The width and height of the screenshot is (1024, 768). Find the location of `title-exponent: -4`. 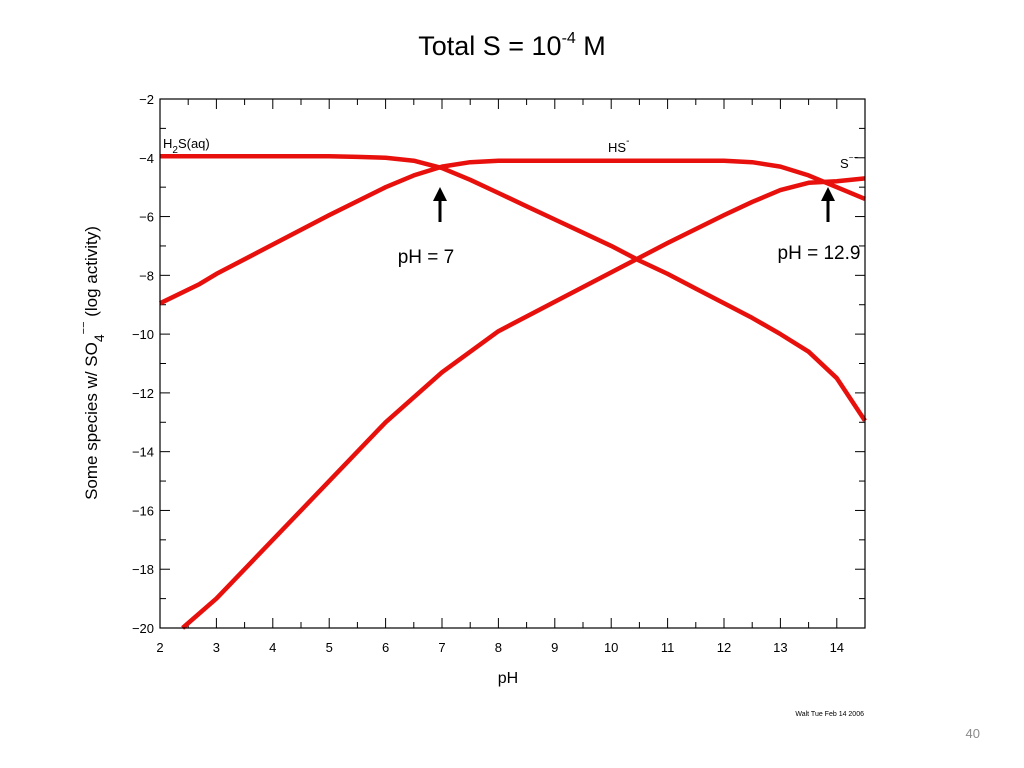

title-exponent: -4 is located at coordinates (568, 38).